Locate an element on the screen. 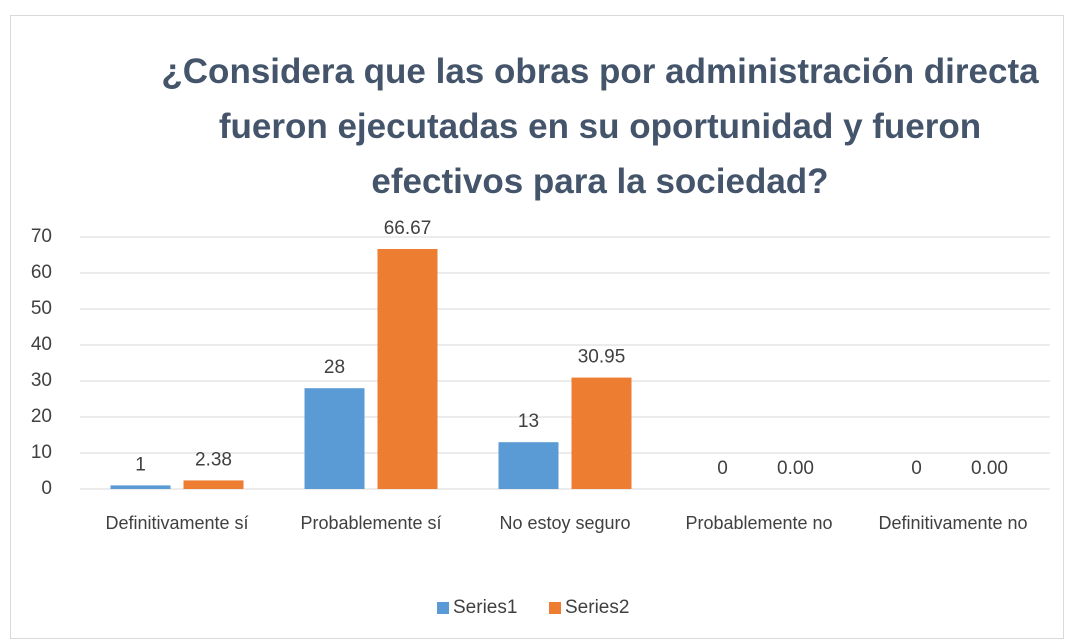 The image size is (1069, 644). data-label: 30.95 is located at coordinates (602, 357).